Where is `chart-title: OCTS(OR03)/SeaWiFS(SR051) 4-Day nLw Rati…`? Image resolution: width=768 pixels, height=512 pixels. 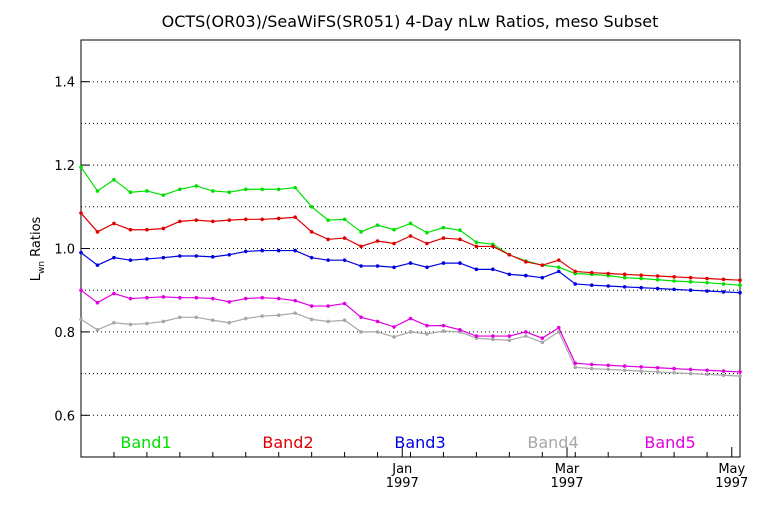
chart-title: OCTS(OR03)/SeaWiFS(SR051) 4-Day nLw Rati… is located at coordinates (410, 21).